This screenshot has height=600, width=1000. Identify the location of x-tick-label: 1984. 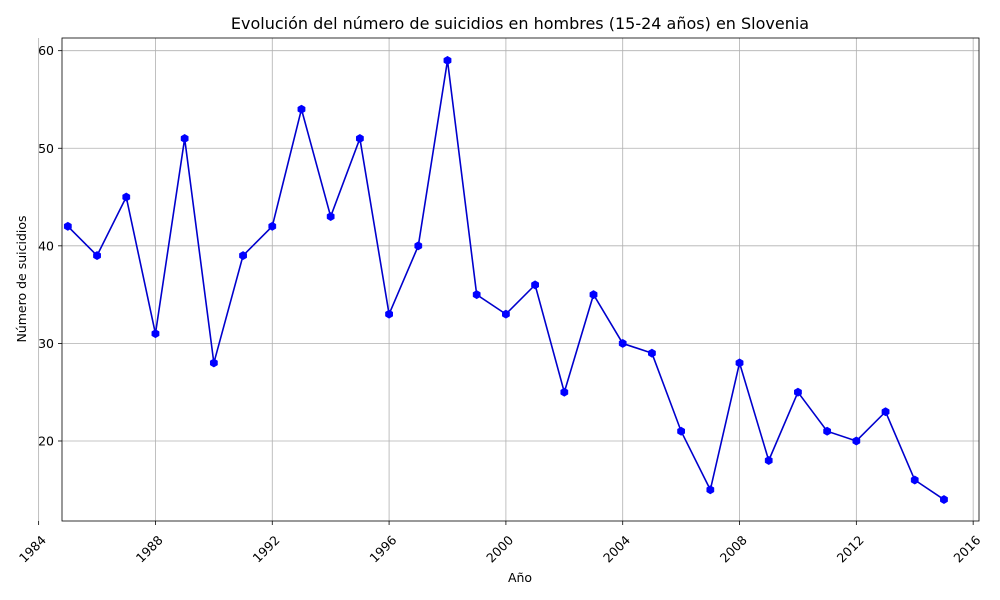
(32, 548).